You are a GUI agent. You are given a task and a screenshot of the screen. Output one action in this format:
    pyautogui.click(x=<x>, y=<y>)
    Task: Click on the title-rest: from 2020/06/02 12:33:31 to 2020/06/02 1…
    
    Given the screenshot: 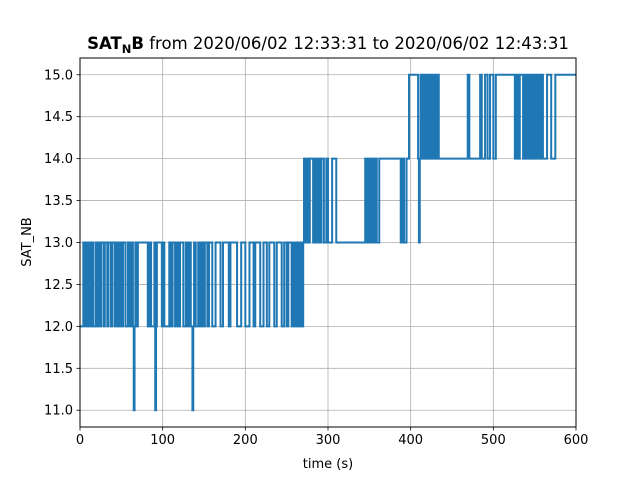 What is the action you would take?
    pyautogui.click(x=356, y=43)
    